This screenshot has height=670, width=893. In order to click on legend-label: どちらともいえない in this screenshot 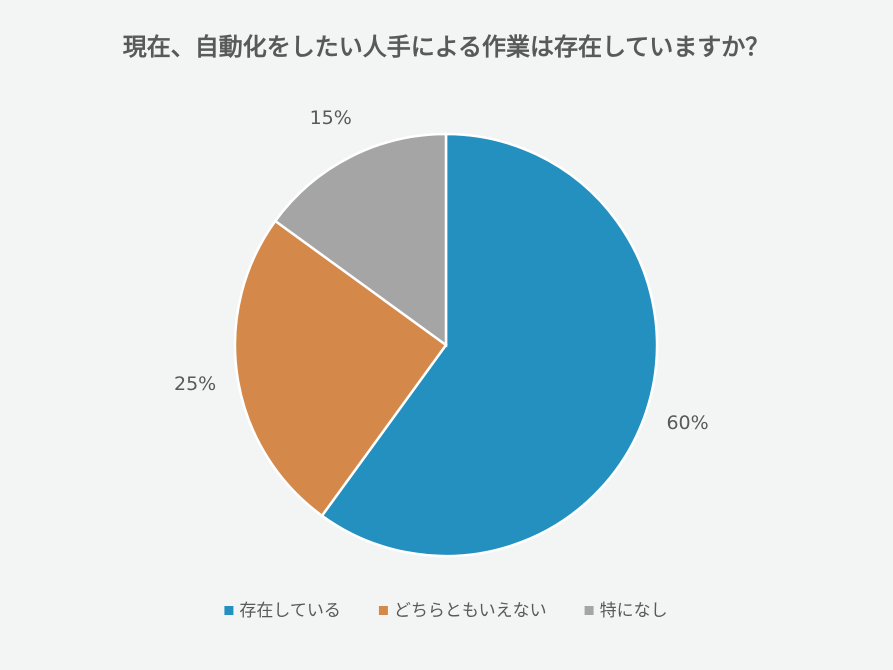, I will do `click(470, 611)`.